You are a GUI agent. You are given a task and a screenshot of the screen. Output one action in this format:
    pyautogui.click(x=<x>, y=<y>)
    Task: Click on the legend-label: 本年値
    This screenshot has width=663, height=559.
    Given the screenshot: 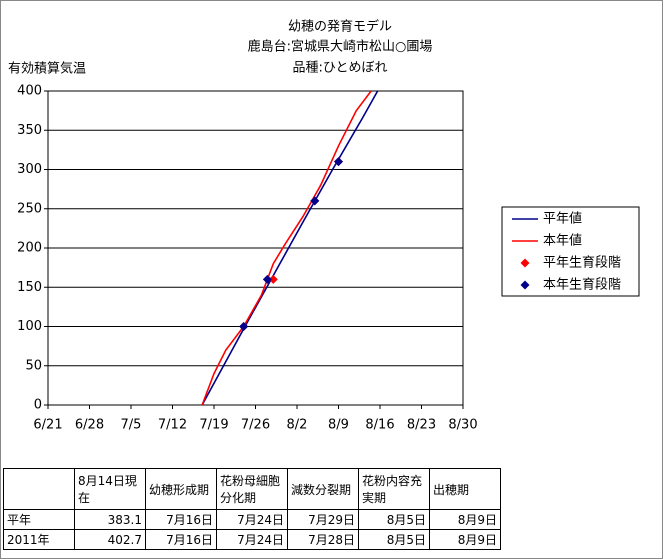 What is the action you would take?
    pyautogui.click(x=562, y=241)
    